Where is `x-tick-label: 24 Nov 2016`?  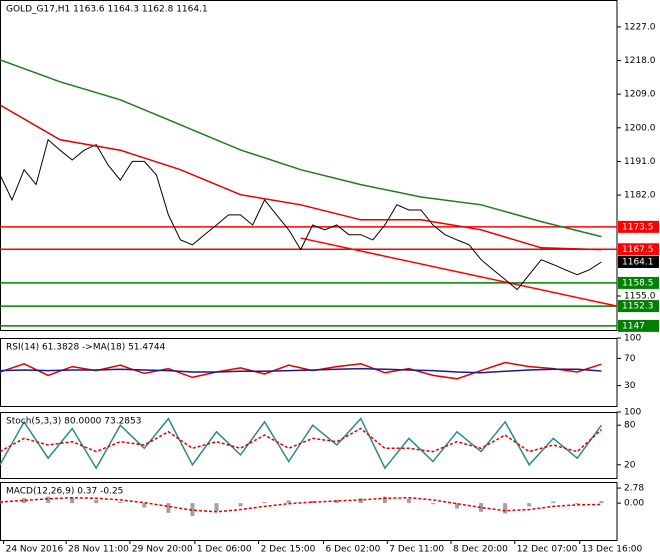
x-tick-label: 24 Nov 2016 is located at coordinates (35, 550).